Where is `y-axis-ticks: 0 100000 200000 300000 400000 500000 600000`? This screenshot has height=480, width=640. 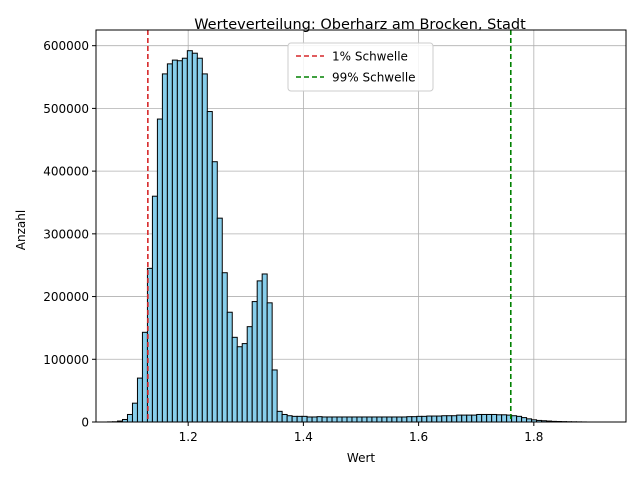 y-axis-ticks: 0 100000 200000 300000 400000 500000 600000 is located at coordinates (69, 234).